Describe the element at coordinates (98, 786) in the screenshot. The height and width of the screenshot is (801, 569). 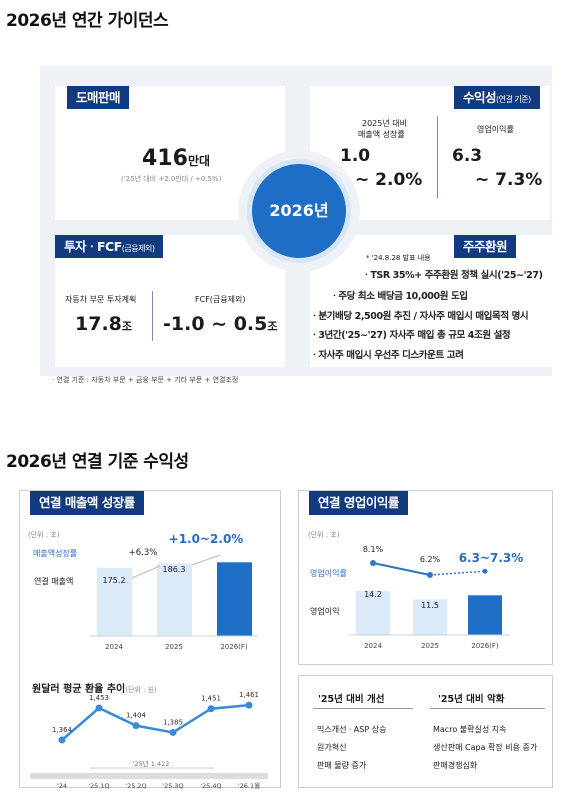
I see `fx-x-label: '25.1Q` at that location.